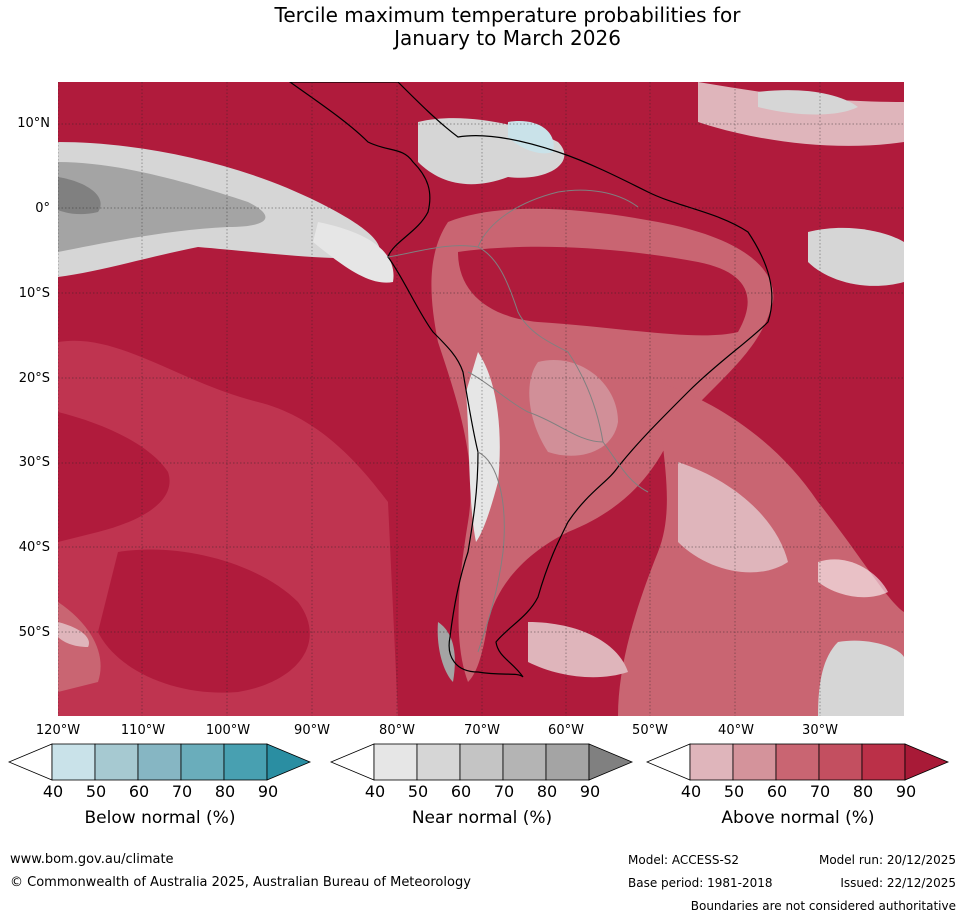 The width and height of the screenshot is (965, 919). I want to click on cb-below-tick: 70, so click(182, 791).